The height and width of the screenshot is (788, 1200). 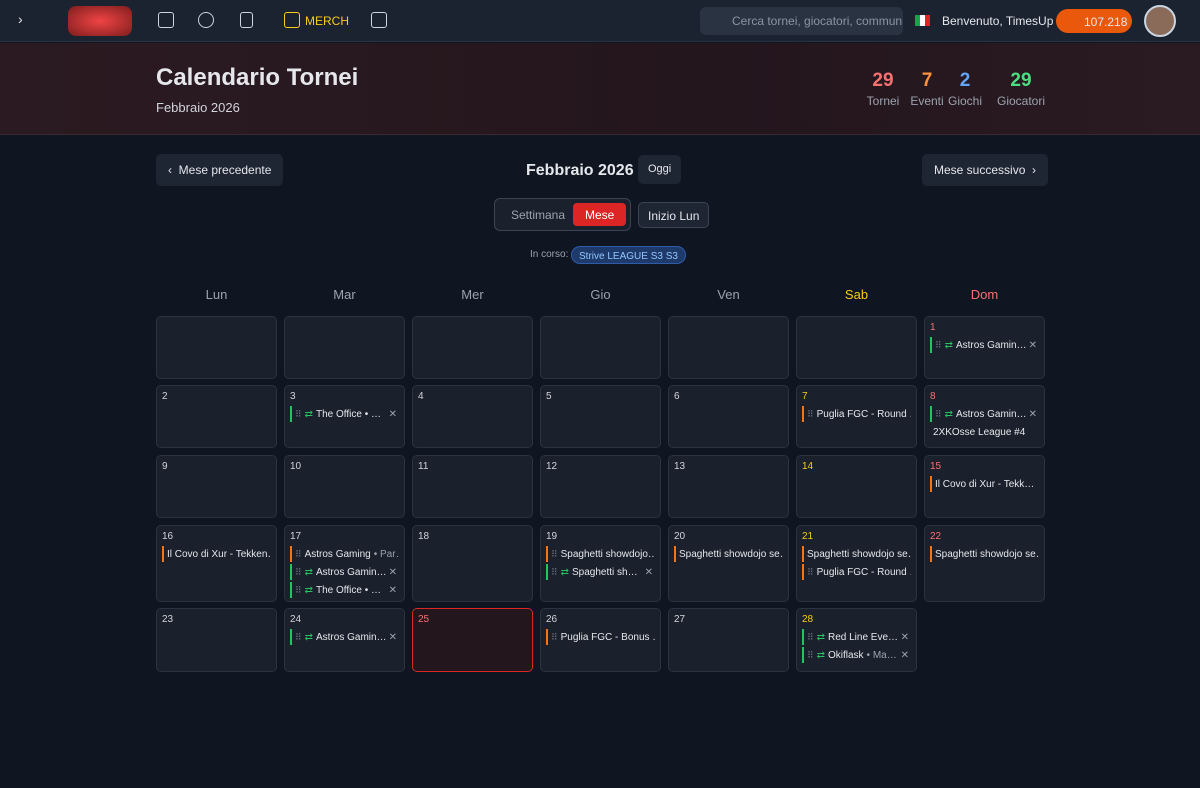 I want to click on drag-handle: ⠿, so click(x=810, y=571).